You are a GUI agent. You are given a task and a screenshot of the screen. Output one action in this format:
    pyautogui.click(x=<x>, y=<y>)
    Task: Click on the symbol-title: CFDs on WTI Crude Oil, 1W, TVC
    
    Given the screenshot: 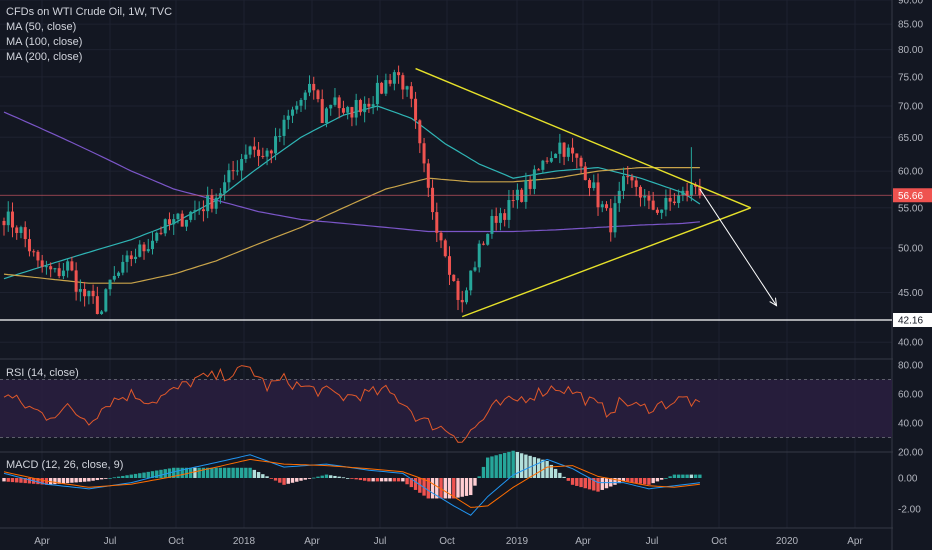 What is the action you would take?
    pyautogui.click(x=89, y=12)
    